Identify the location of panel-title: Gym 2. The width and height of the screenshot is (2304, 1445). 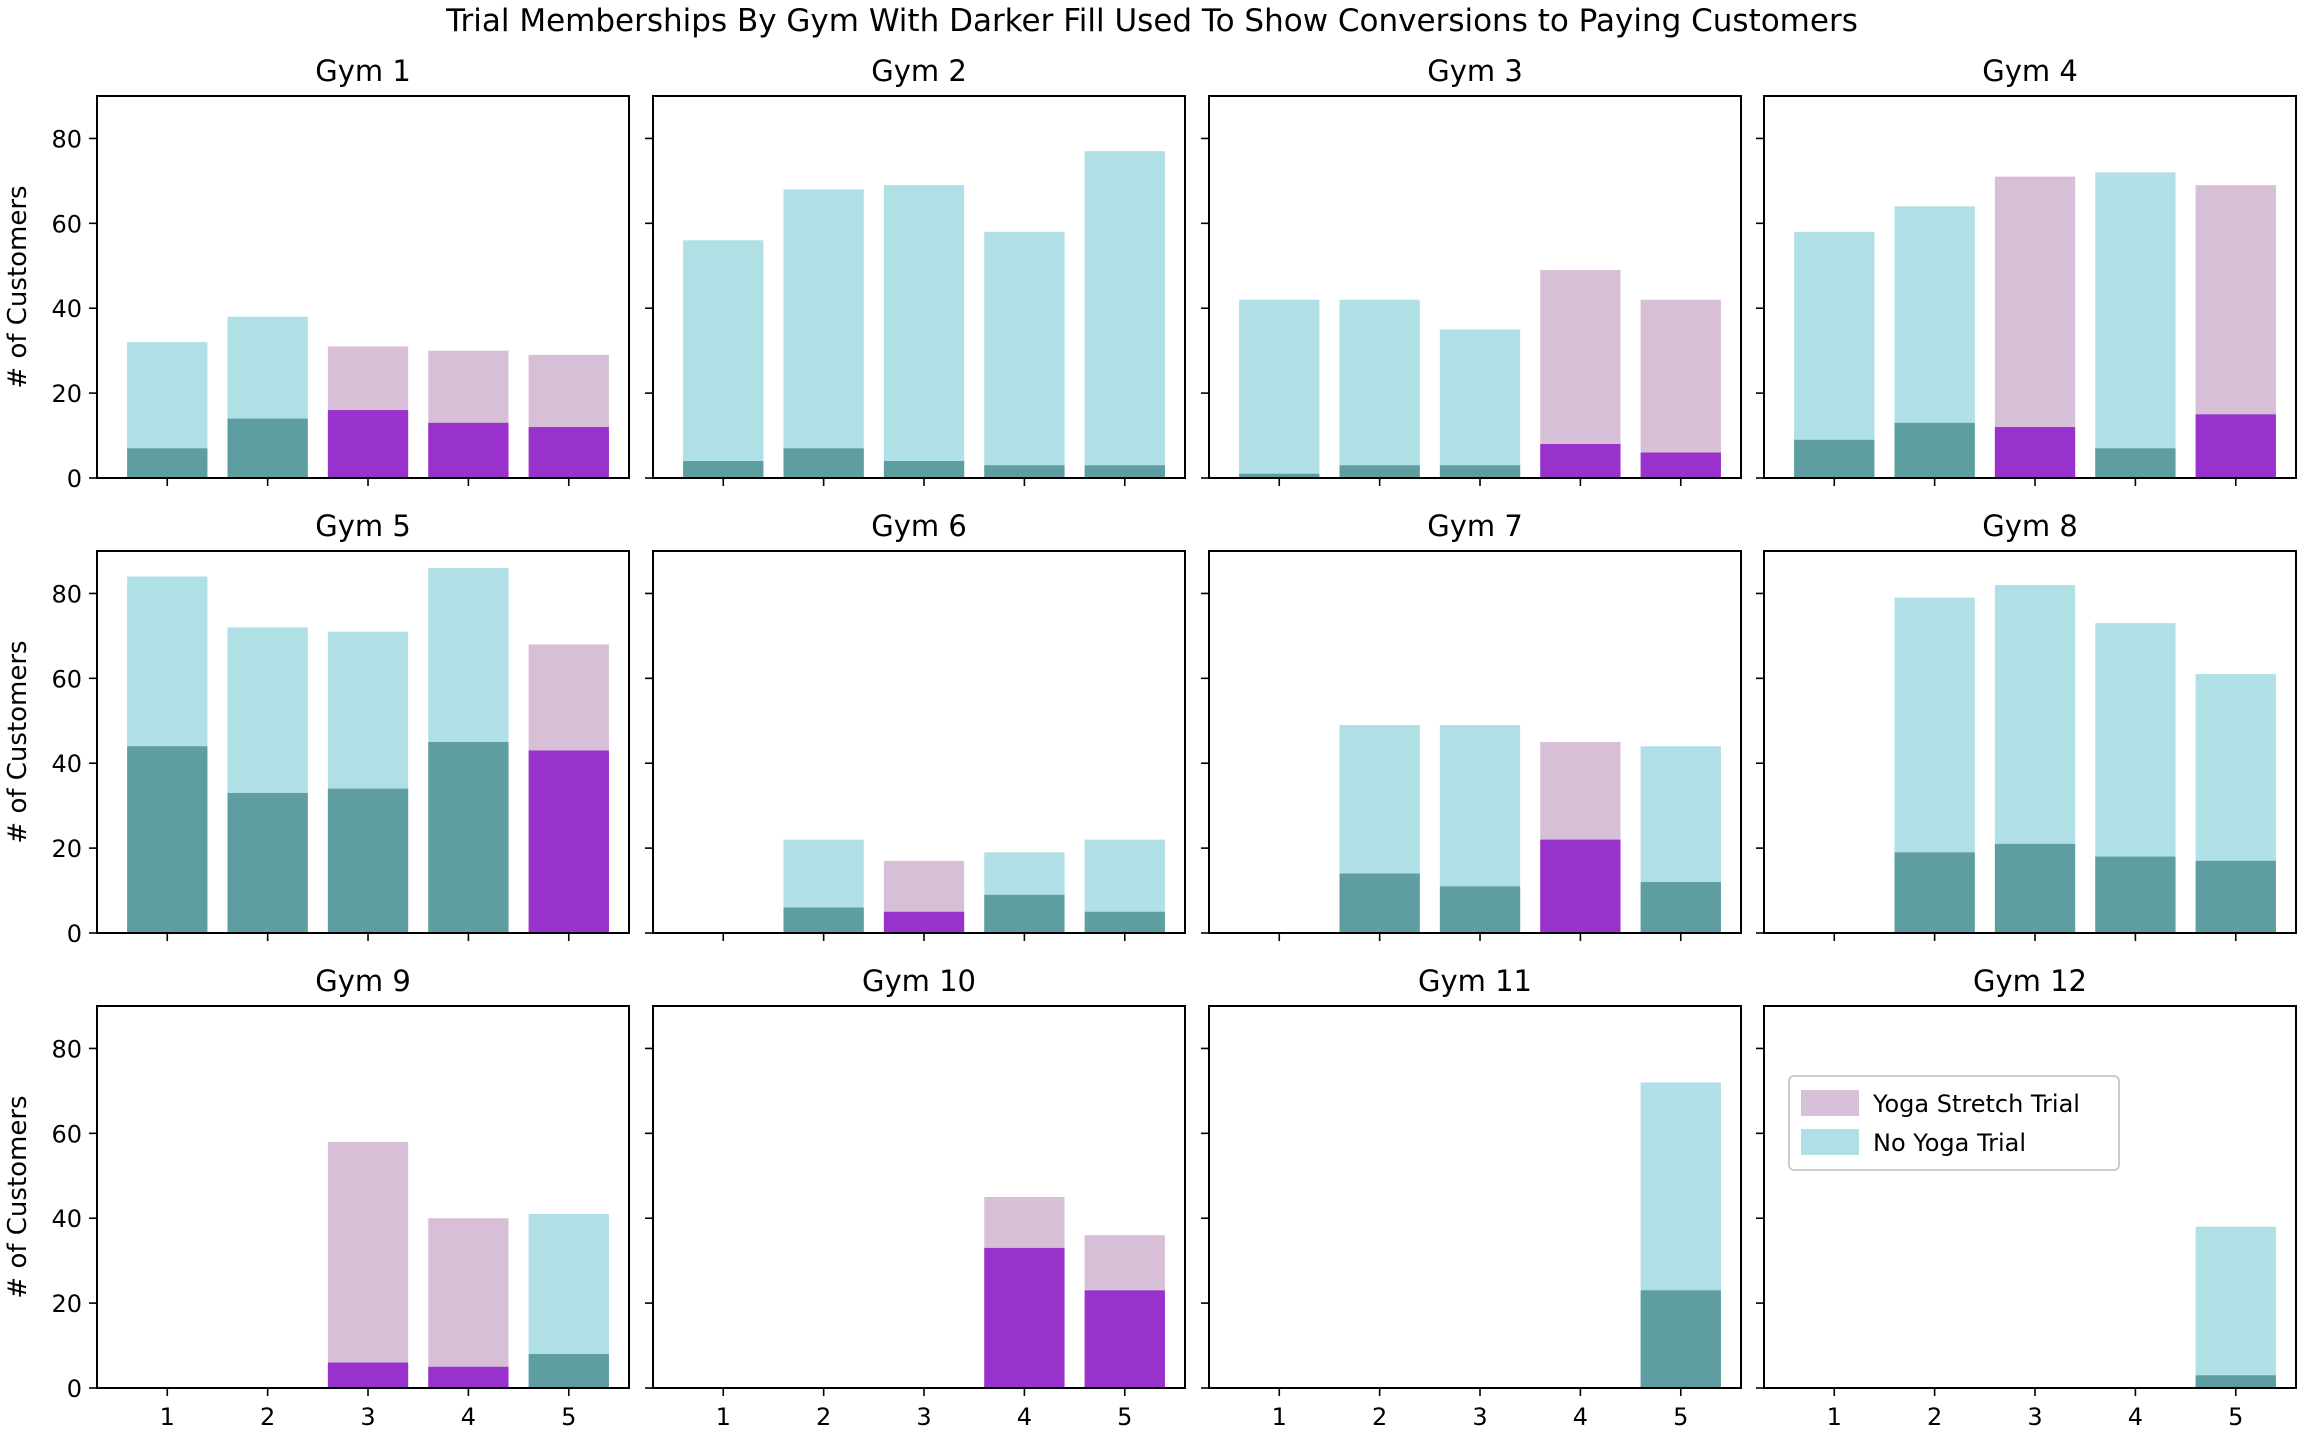
(919, 71).